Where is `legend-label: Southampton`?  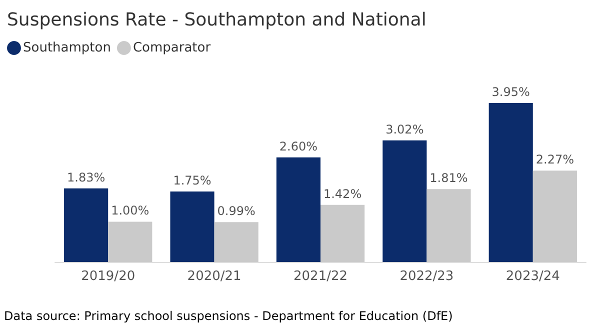 legend-label: Southampton is located at coordinates (67, 48).